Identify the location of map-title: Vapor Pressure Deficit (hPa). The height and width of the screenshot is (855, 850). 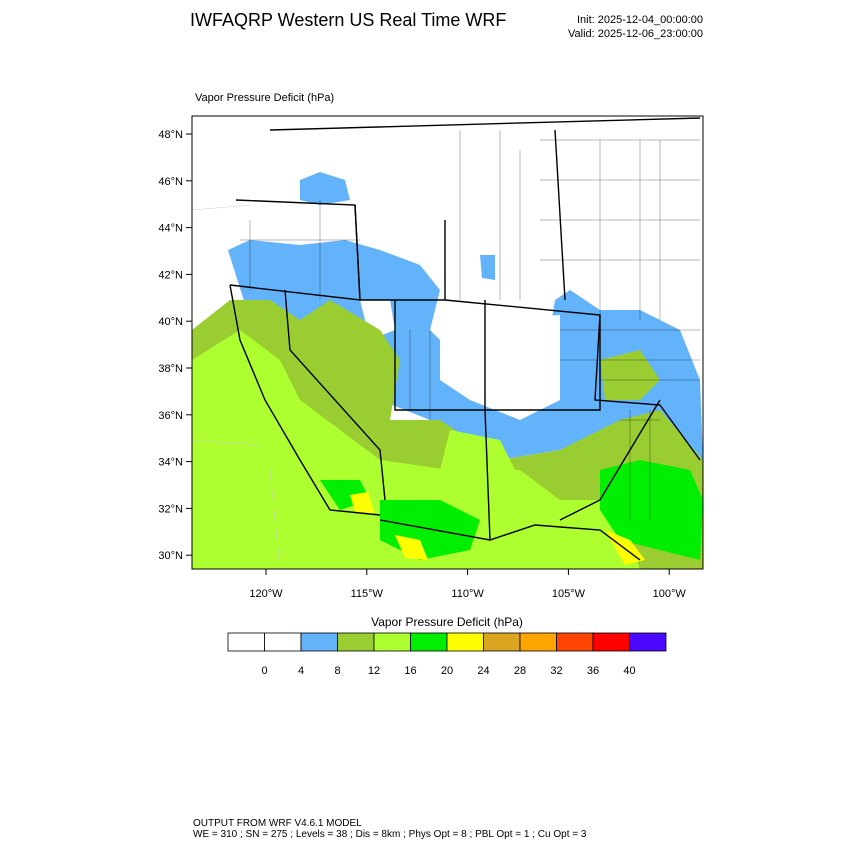
(264, 98).